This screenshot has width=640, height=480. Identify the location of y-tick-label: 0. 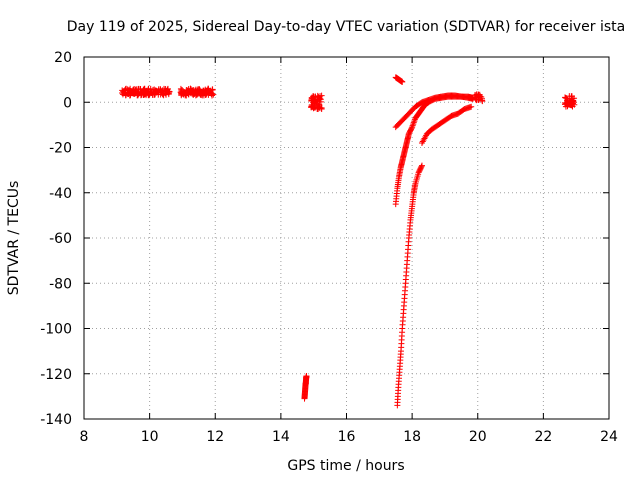
(67, 103).